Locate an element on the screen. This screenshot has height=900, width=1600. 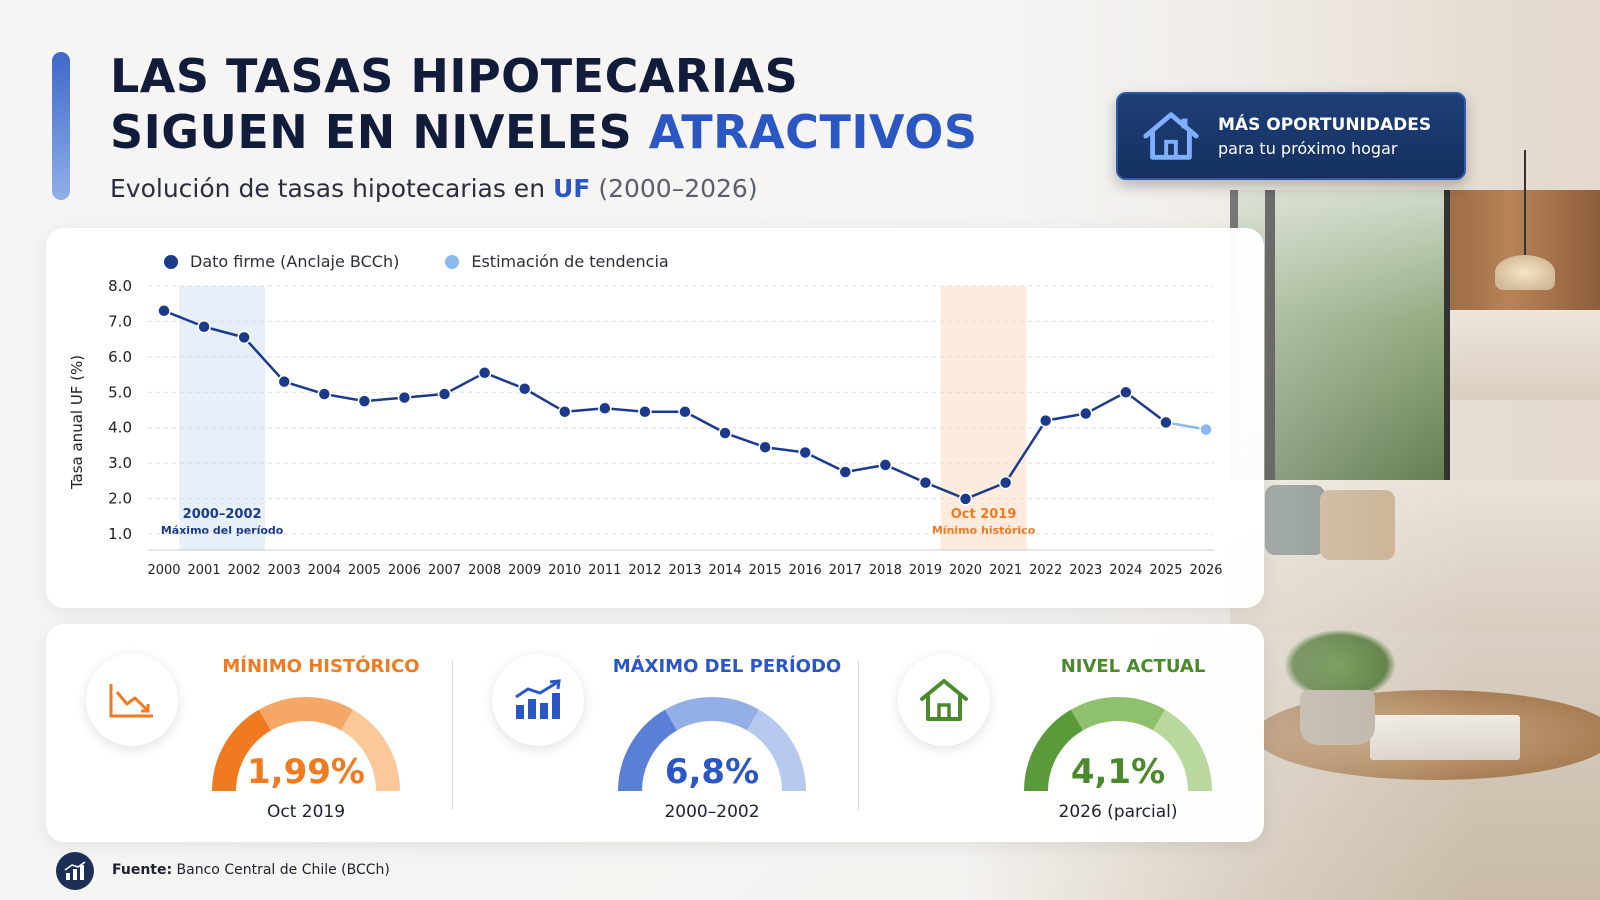
kpi-min-title: MÍNIMO HISTÓRICO is located at coordinates (321, 666).